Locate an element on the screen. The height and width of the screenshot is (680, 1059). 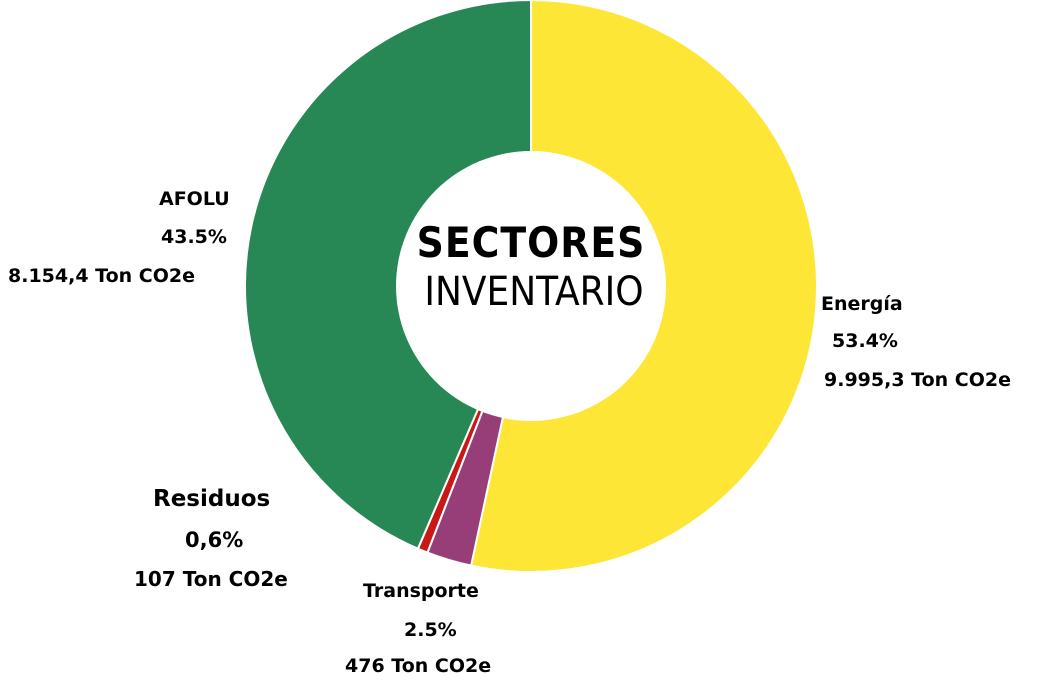
label-residuos-name: Residuos is located at coordinates (212, 499).